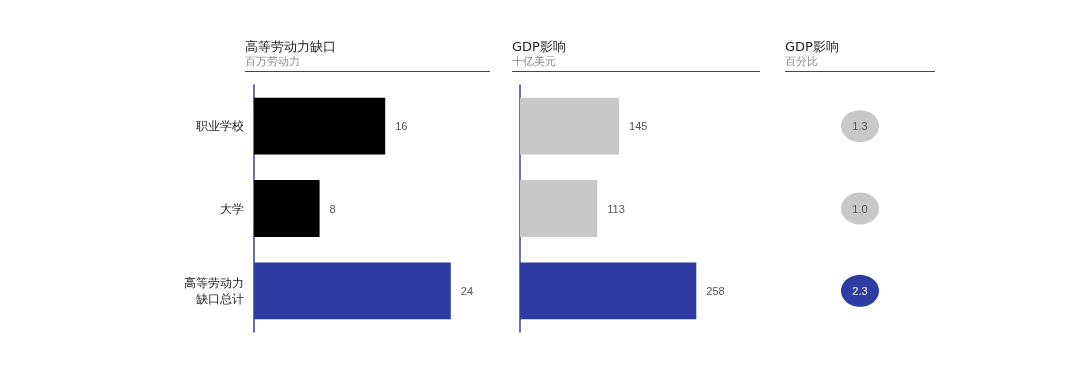 Image resolution: width=1080 pixels, height=373 pixels. What do you see at coordinates (214, 290) in the screenshot?
I see `y-tick-label: 高等劳动力缺口总计` at bounding box center [214, 290].